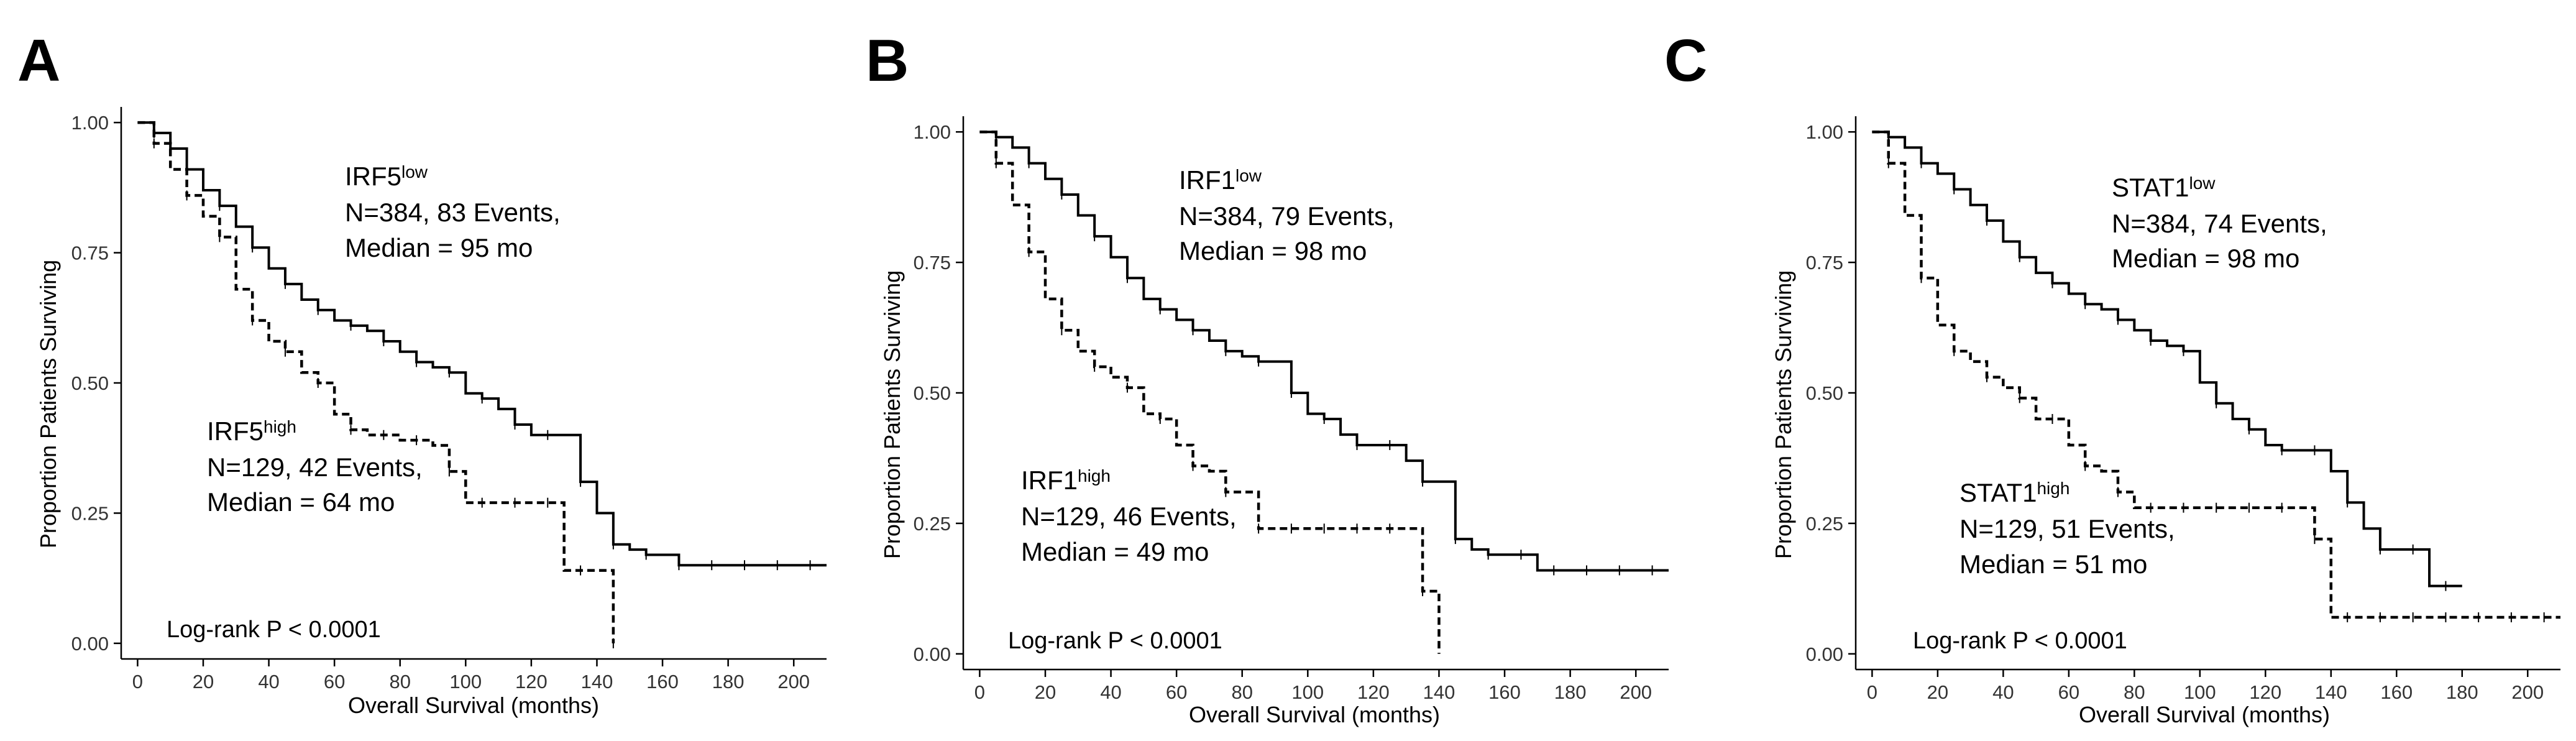 The image size is (2576, 741). Describe the element at coordinates (251, 431) in the screenshot. I see `high-group-label: IRF5high` at that location.